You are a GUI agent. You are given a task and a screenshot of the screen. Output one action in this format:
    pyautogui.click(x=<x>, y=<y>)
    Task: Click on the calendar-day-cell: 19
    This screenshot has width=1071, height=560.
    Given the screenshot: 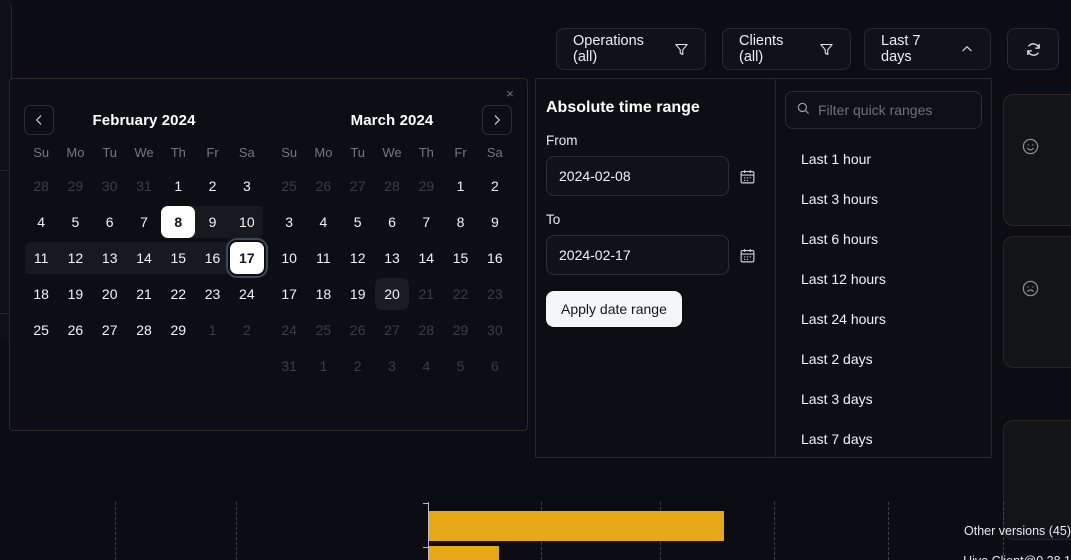 What is the action you would take?
    pyautogui.click(x=358, y=294)
    